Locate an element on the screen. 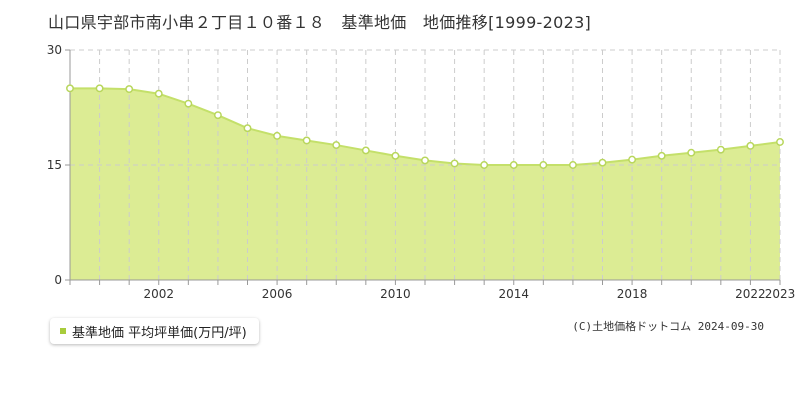 This screenshot has width=800, height=400. x-tick-label: 2014 is located at coordinates (513, 294).